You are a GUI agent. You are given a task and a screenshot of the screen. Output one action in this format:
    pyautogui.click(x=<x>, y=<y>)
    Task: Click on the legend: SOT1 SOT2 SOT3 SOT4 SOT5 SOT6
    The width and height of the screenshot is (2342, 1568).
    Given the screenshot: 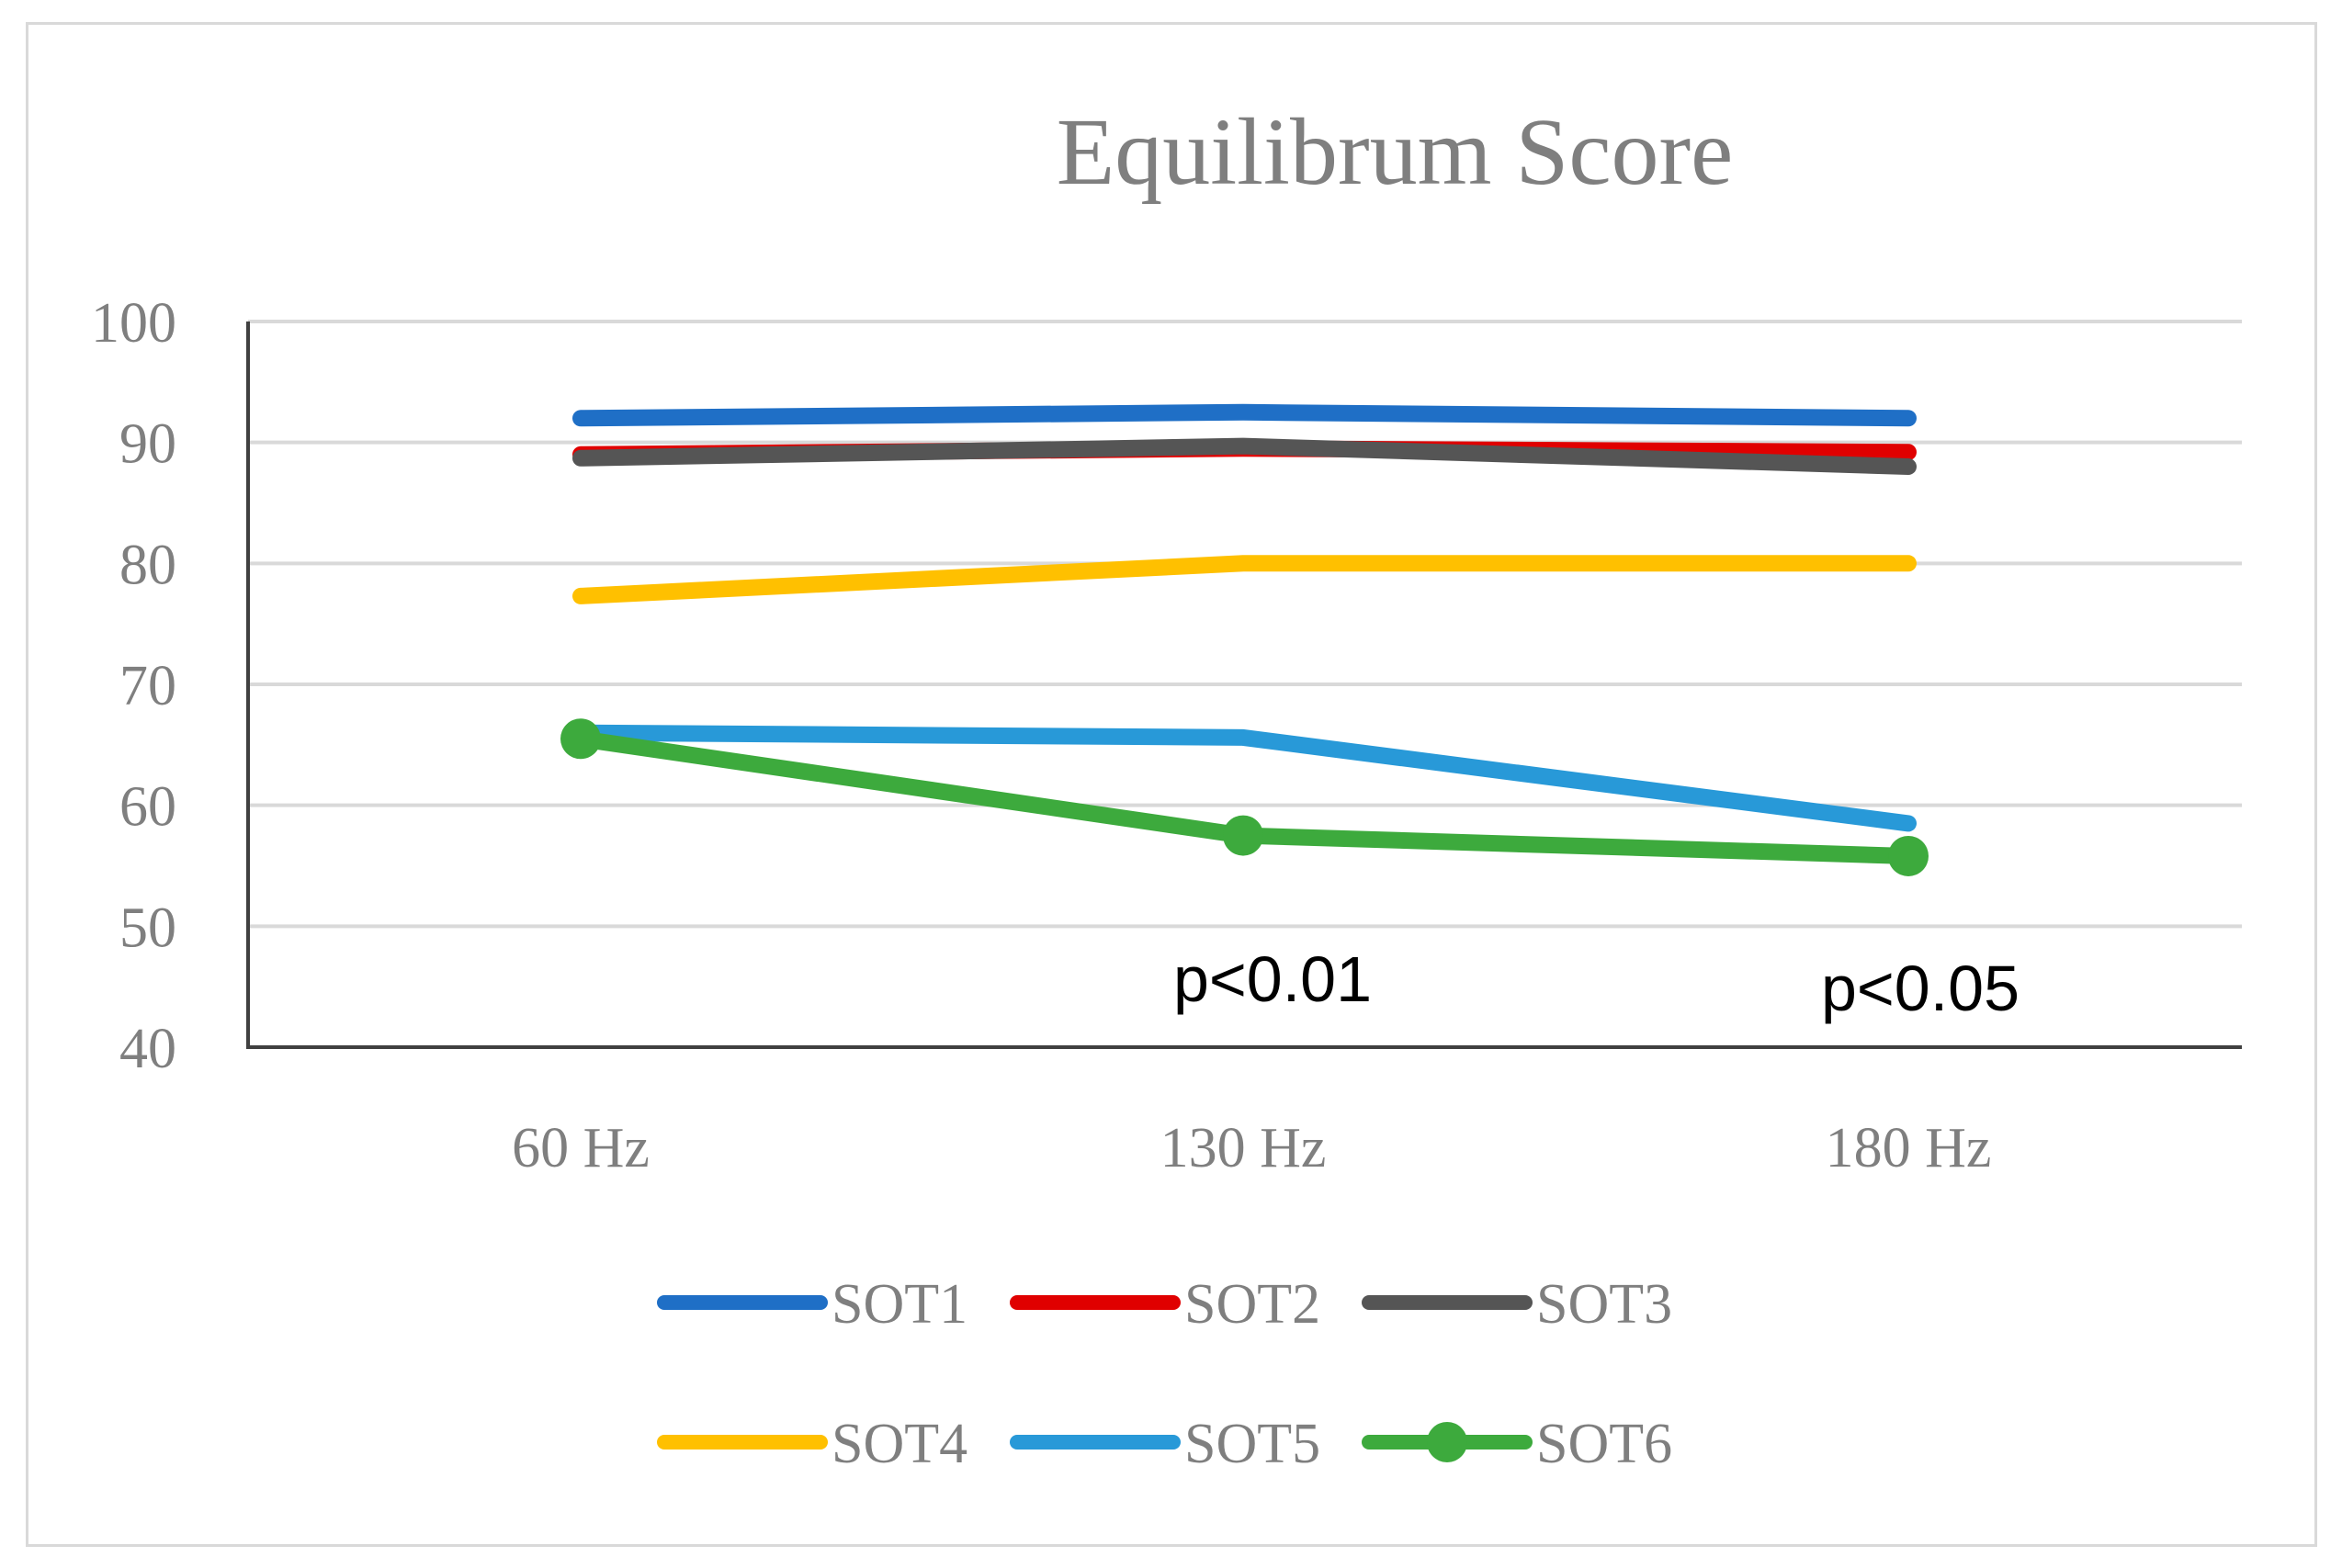 What is the action you would take?
    pyautogui.click(x=1164, y=1374)
    